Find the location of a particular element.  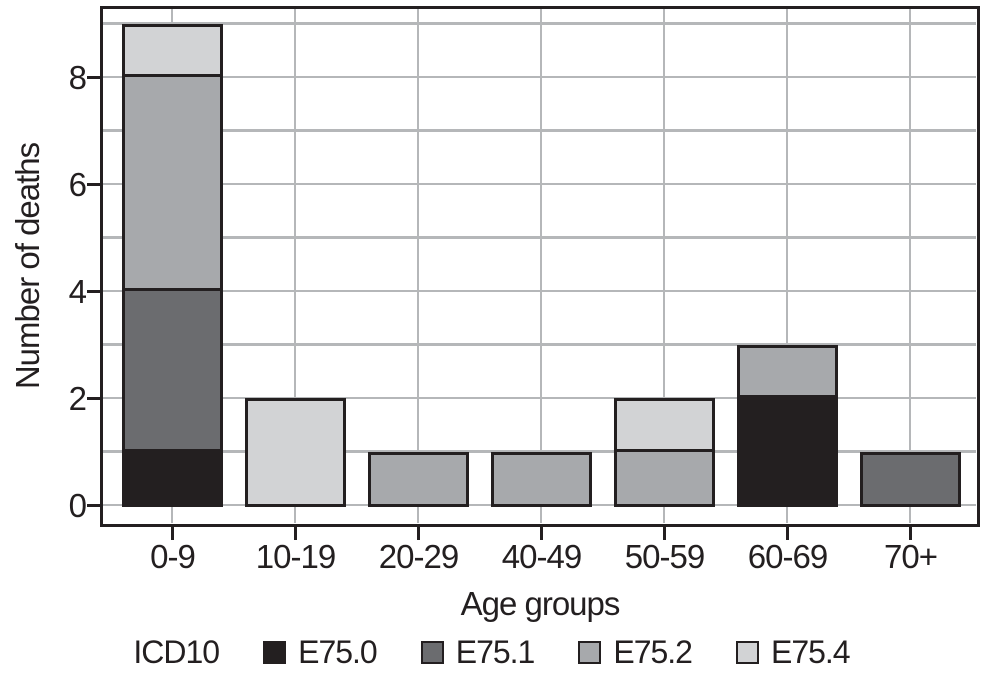

y-tick-label: 4 is located at coordinates (77, 291).